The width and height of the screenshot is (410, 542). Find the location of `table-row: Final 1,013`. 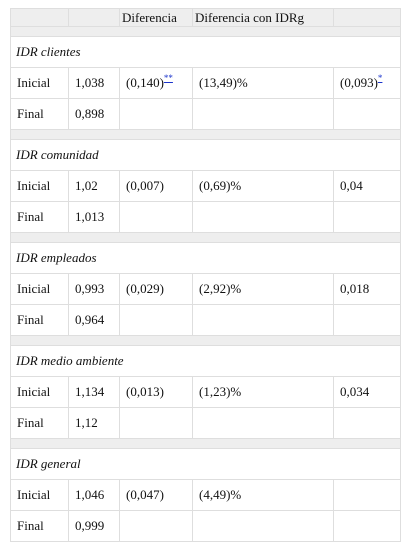

table-row: Final 1,013 is located at coordinates (206, 217).